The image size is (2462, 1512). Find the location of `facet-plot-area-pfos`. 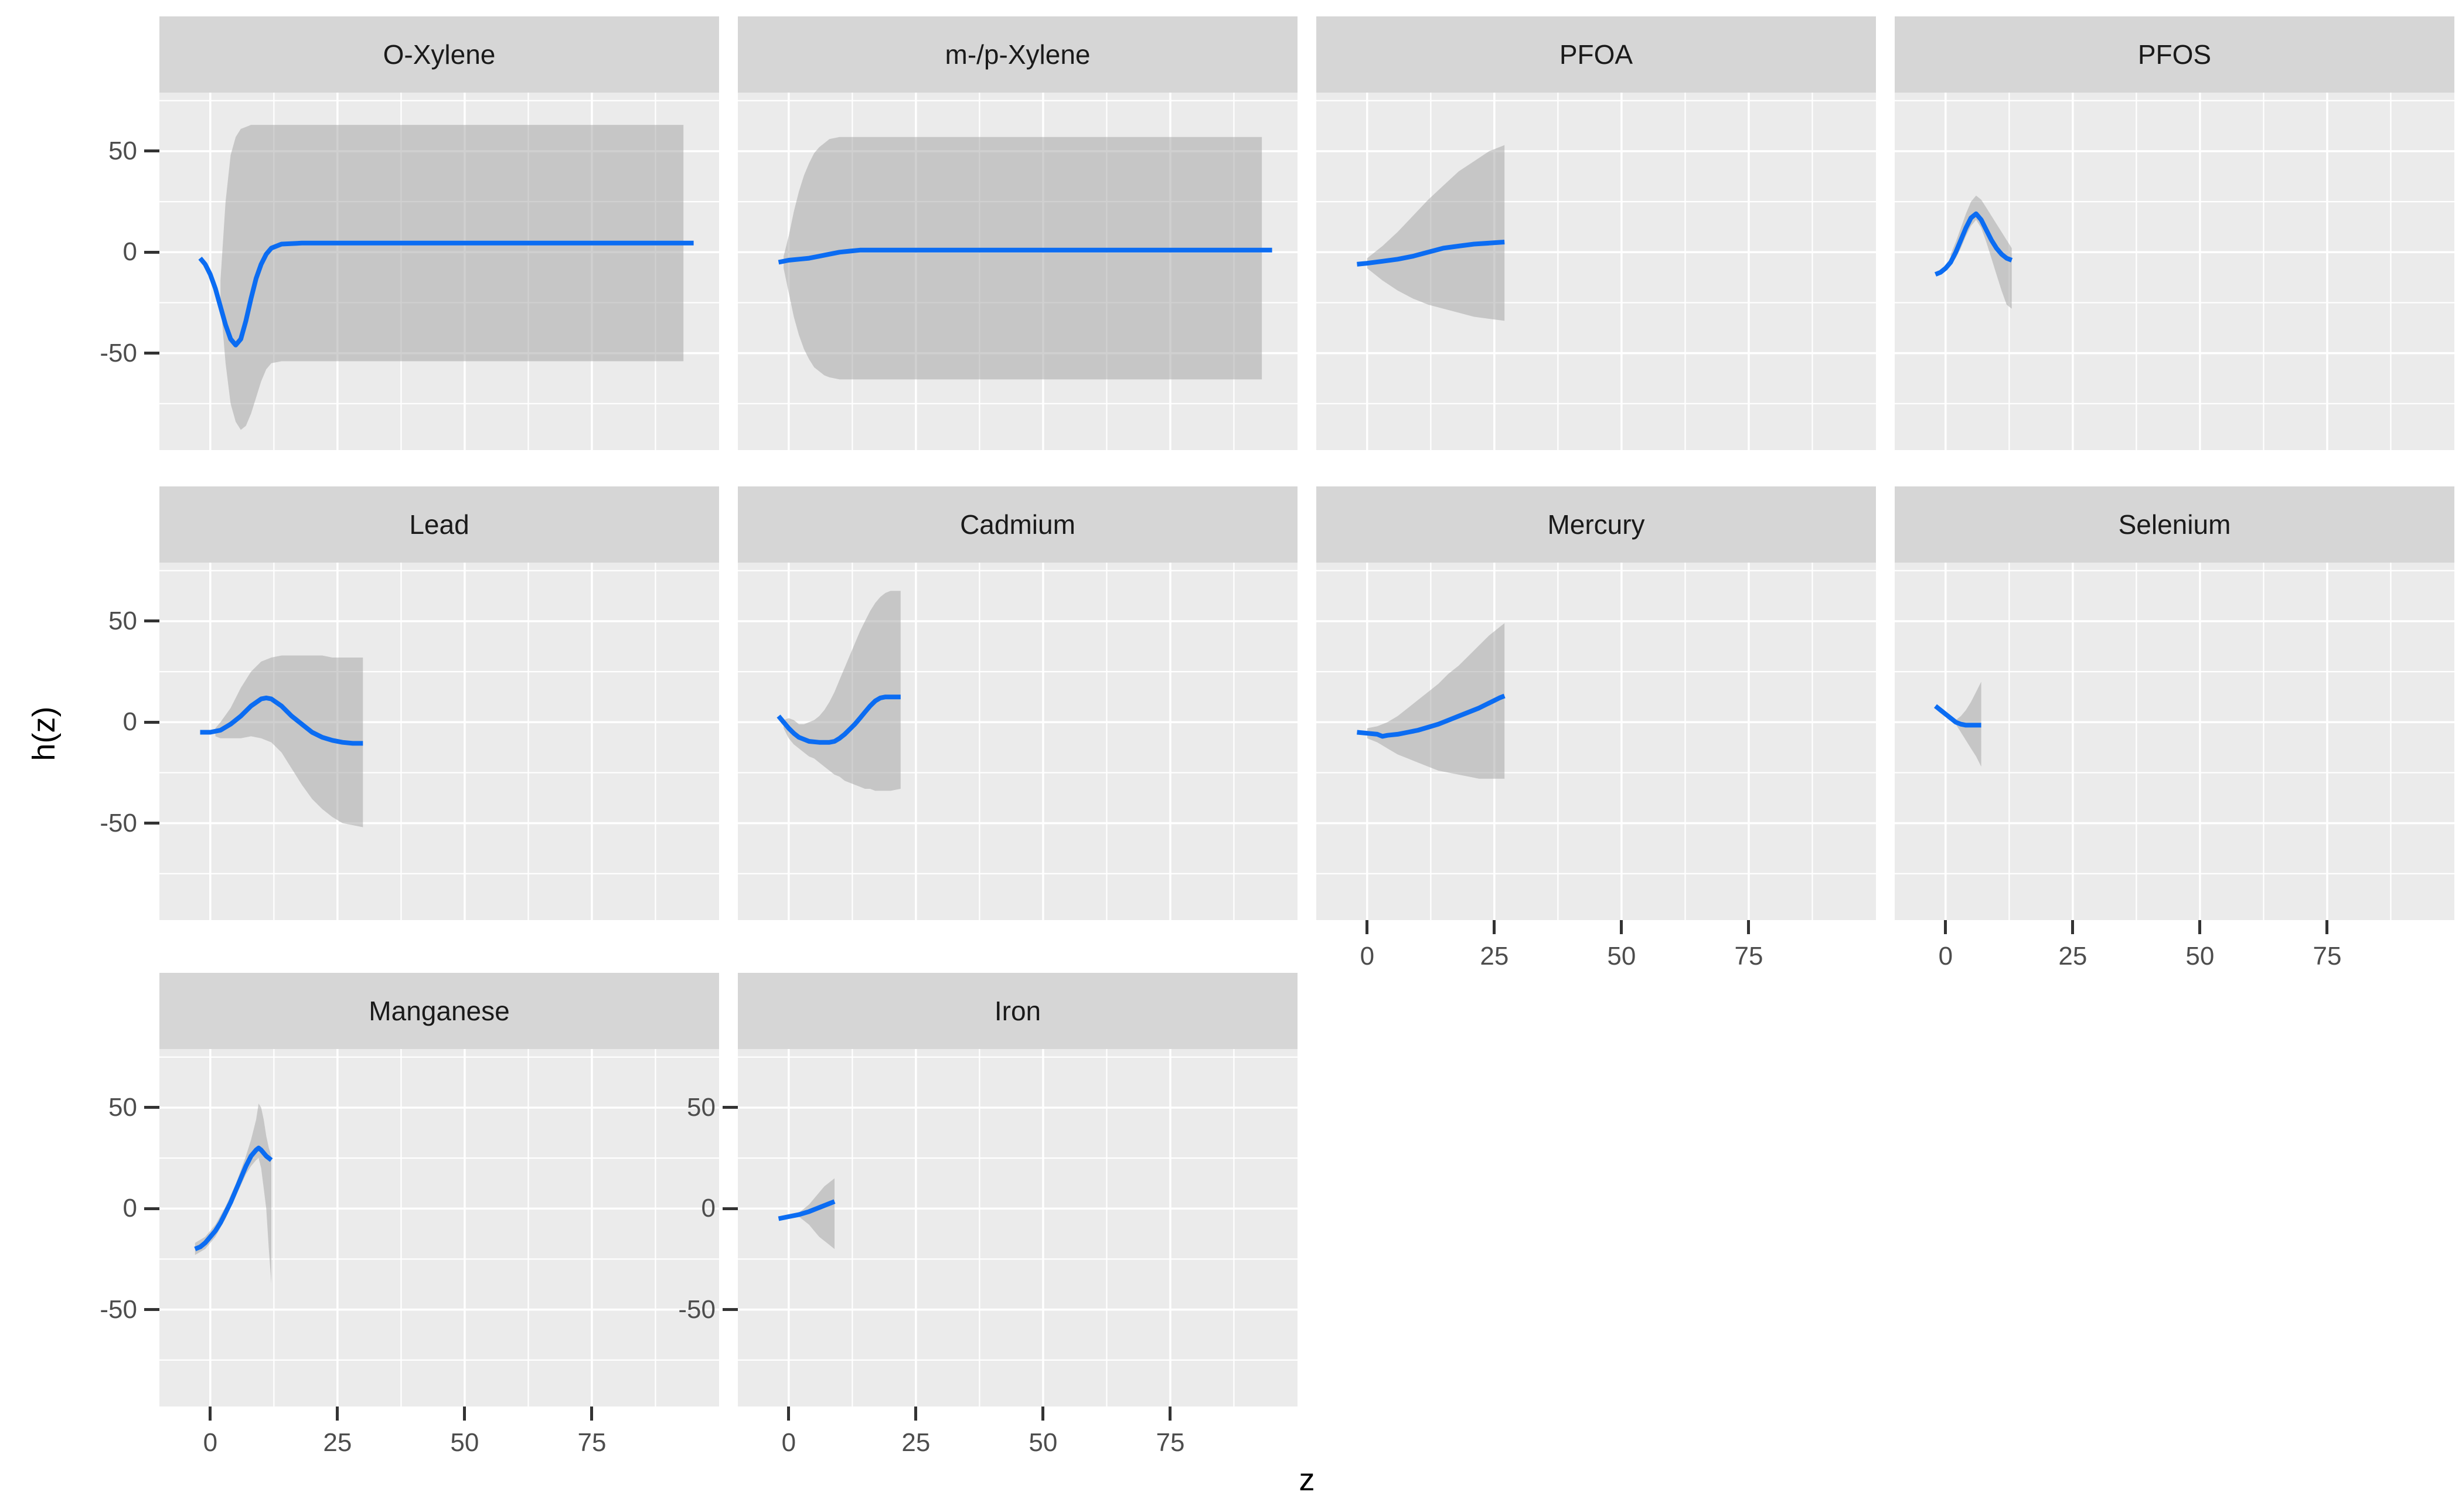

facet-plot-area-pfos is located at coordinates (2174, 271).